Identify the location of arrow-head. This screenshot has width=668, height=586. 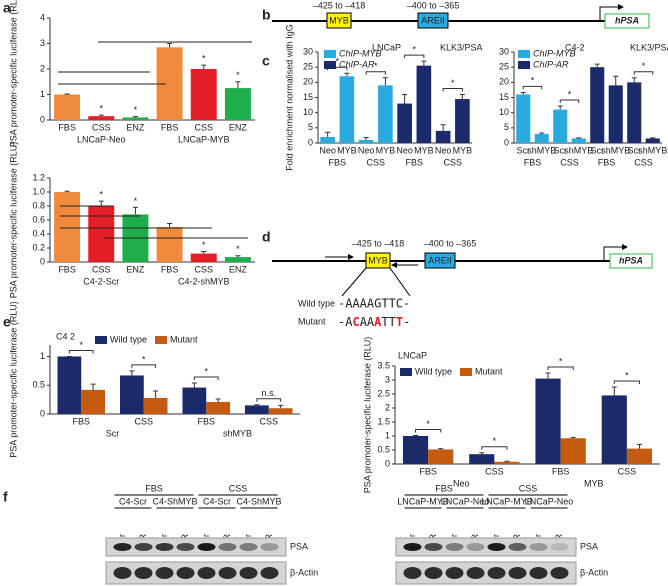
(625, 247).